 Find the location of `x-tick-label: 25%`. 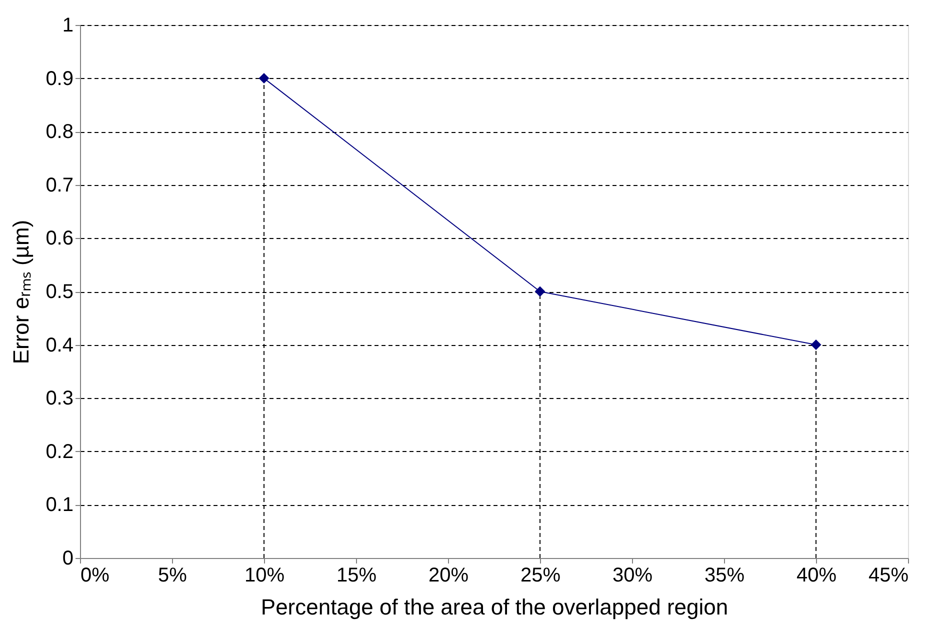

x-tick-label: 25% is located at coordinates (540, 575).